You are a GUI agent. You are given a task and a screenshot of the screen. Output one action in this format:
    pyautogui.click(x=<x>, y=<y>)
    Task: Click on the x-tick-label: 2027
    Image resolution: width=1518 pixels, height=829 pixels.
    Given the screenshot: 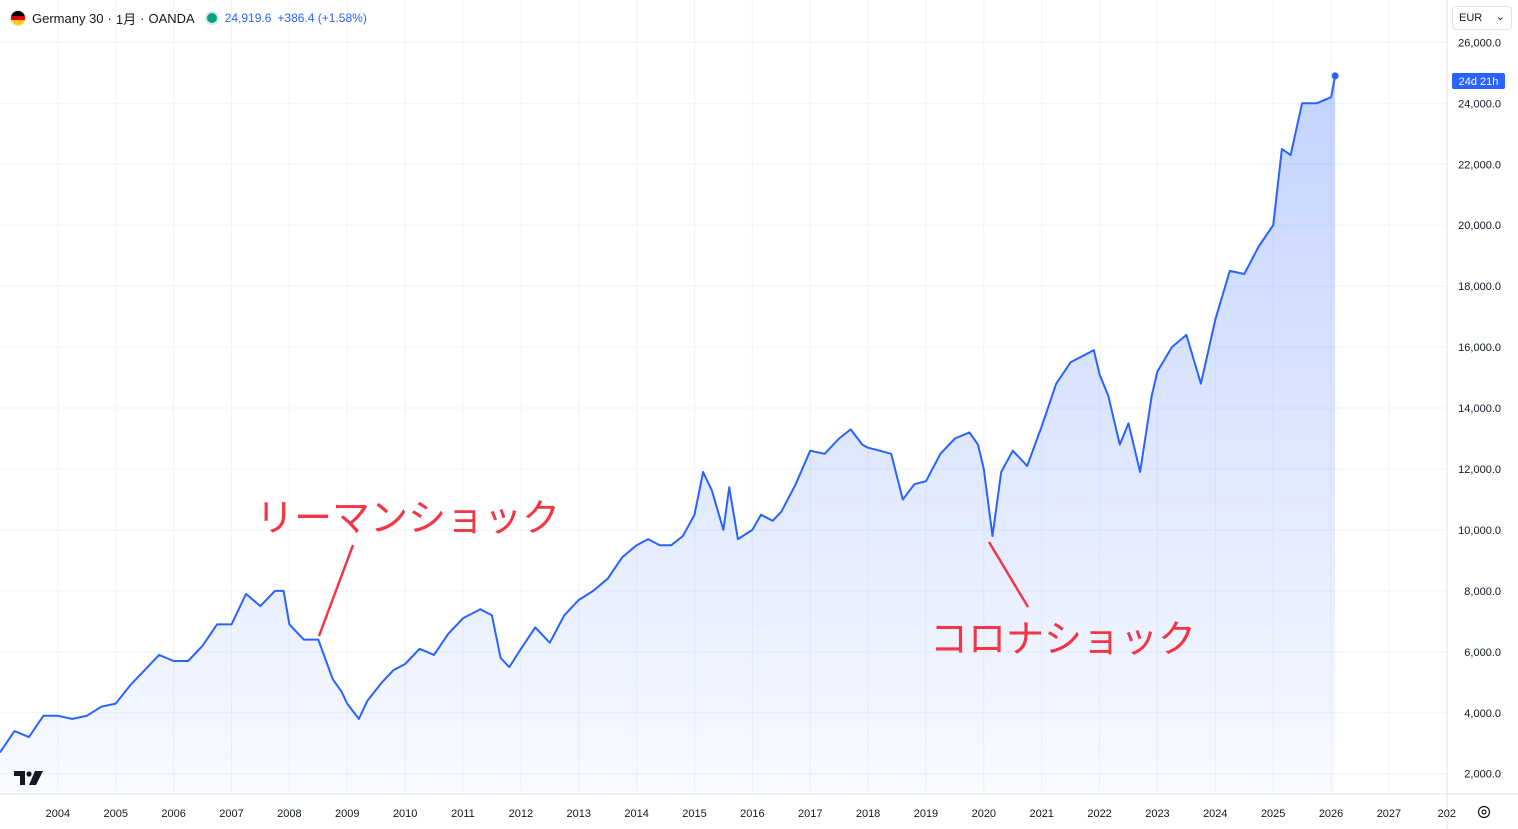 What is the action you would take?
    pyautogui.click(x=1389, y=814)
    